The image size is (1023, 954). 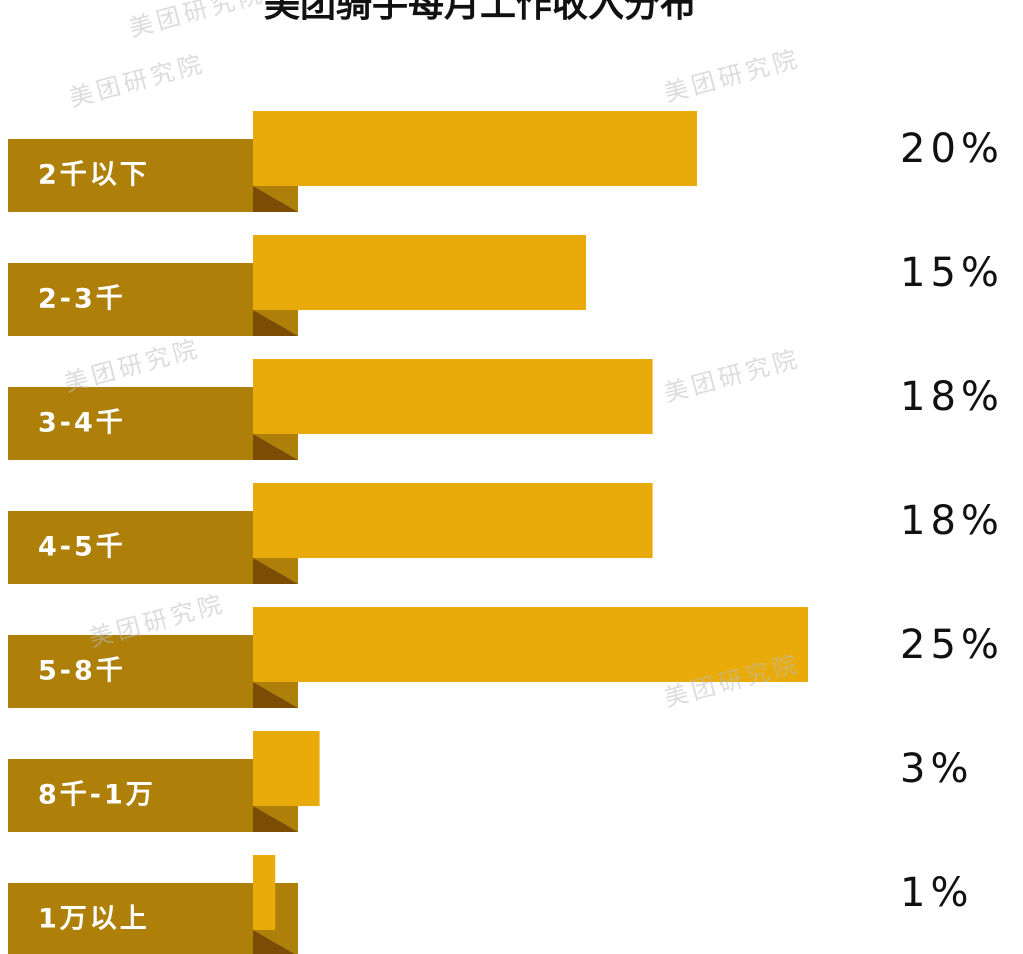 I want to click on value-label: 25%, so click(x=952, y=645).